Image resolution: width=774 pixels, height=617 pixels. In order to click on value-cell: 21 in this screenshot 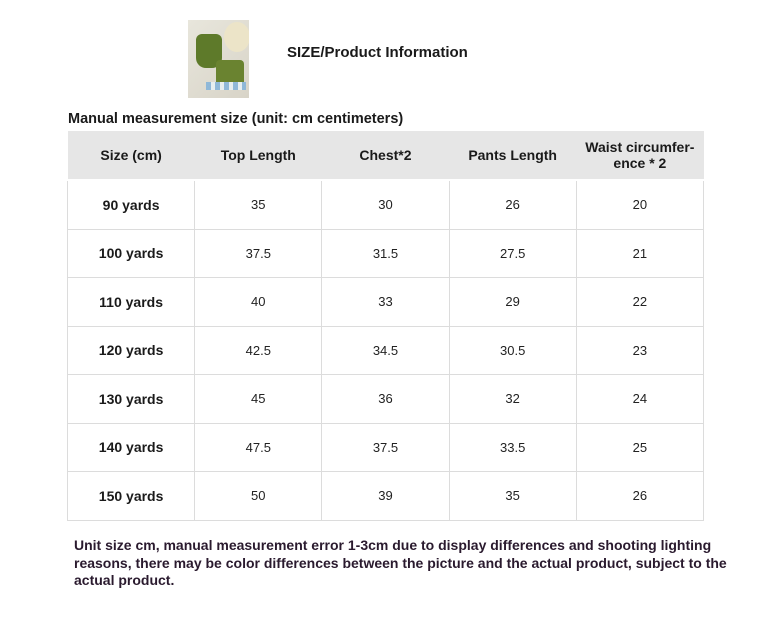, I will do `click(640, 253)`.